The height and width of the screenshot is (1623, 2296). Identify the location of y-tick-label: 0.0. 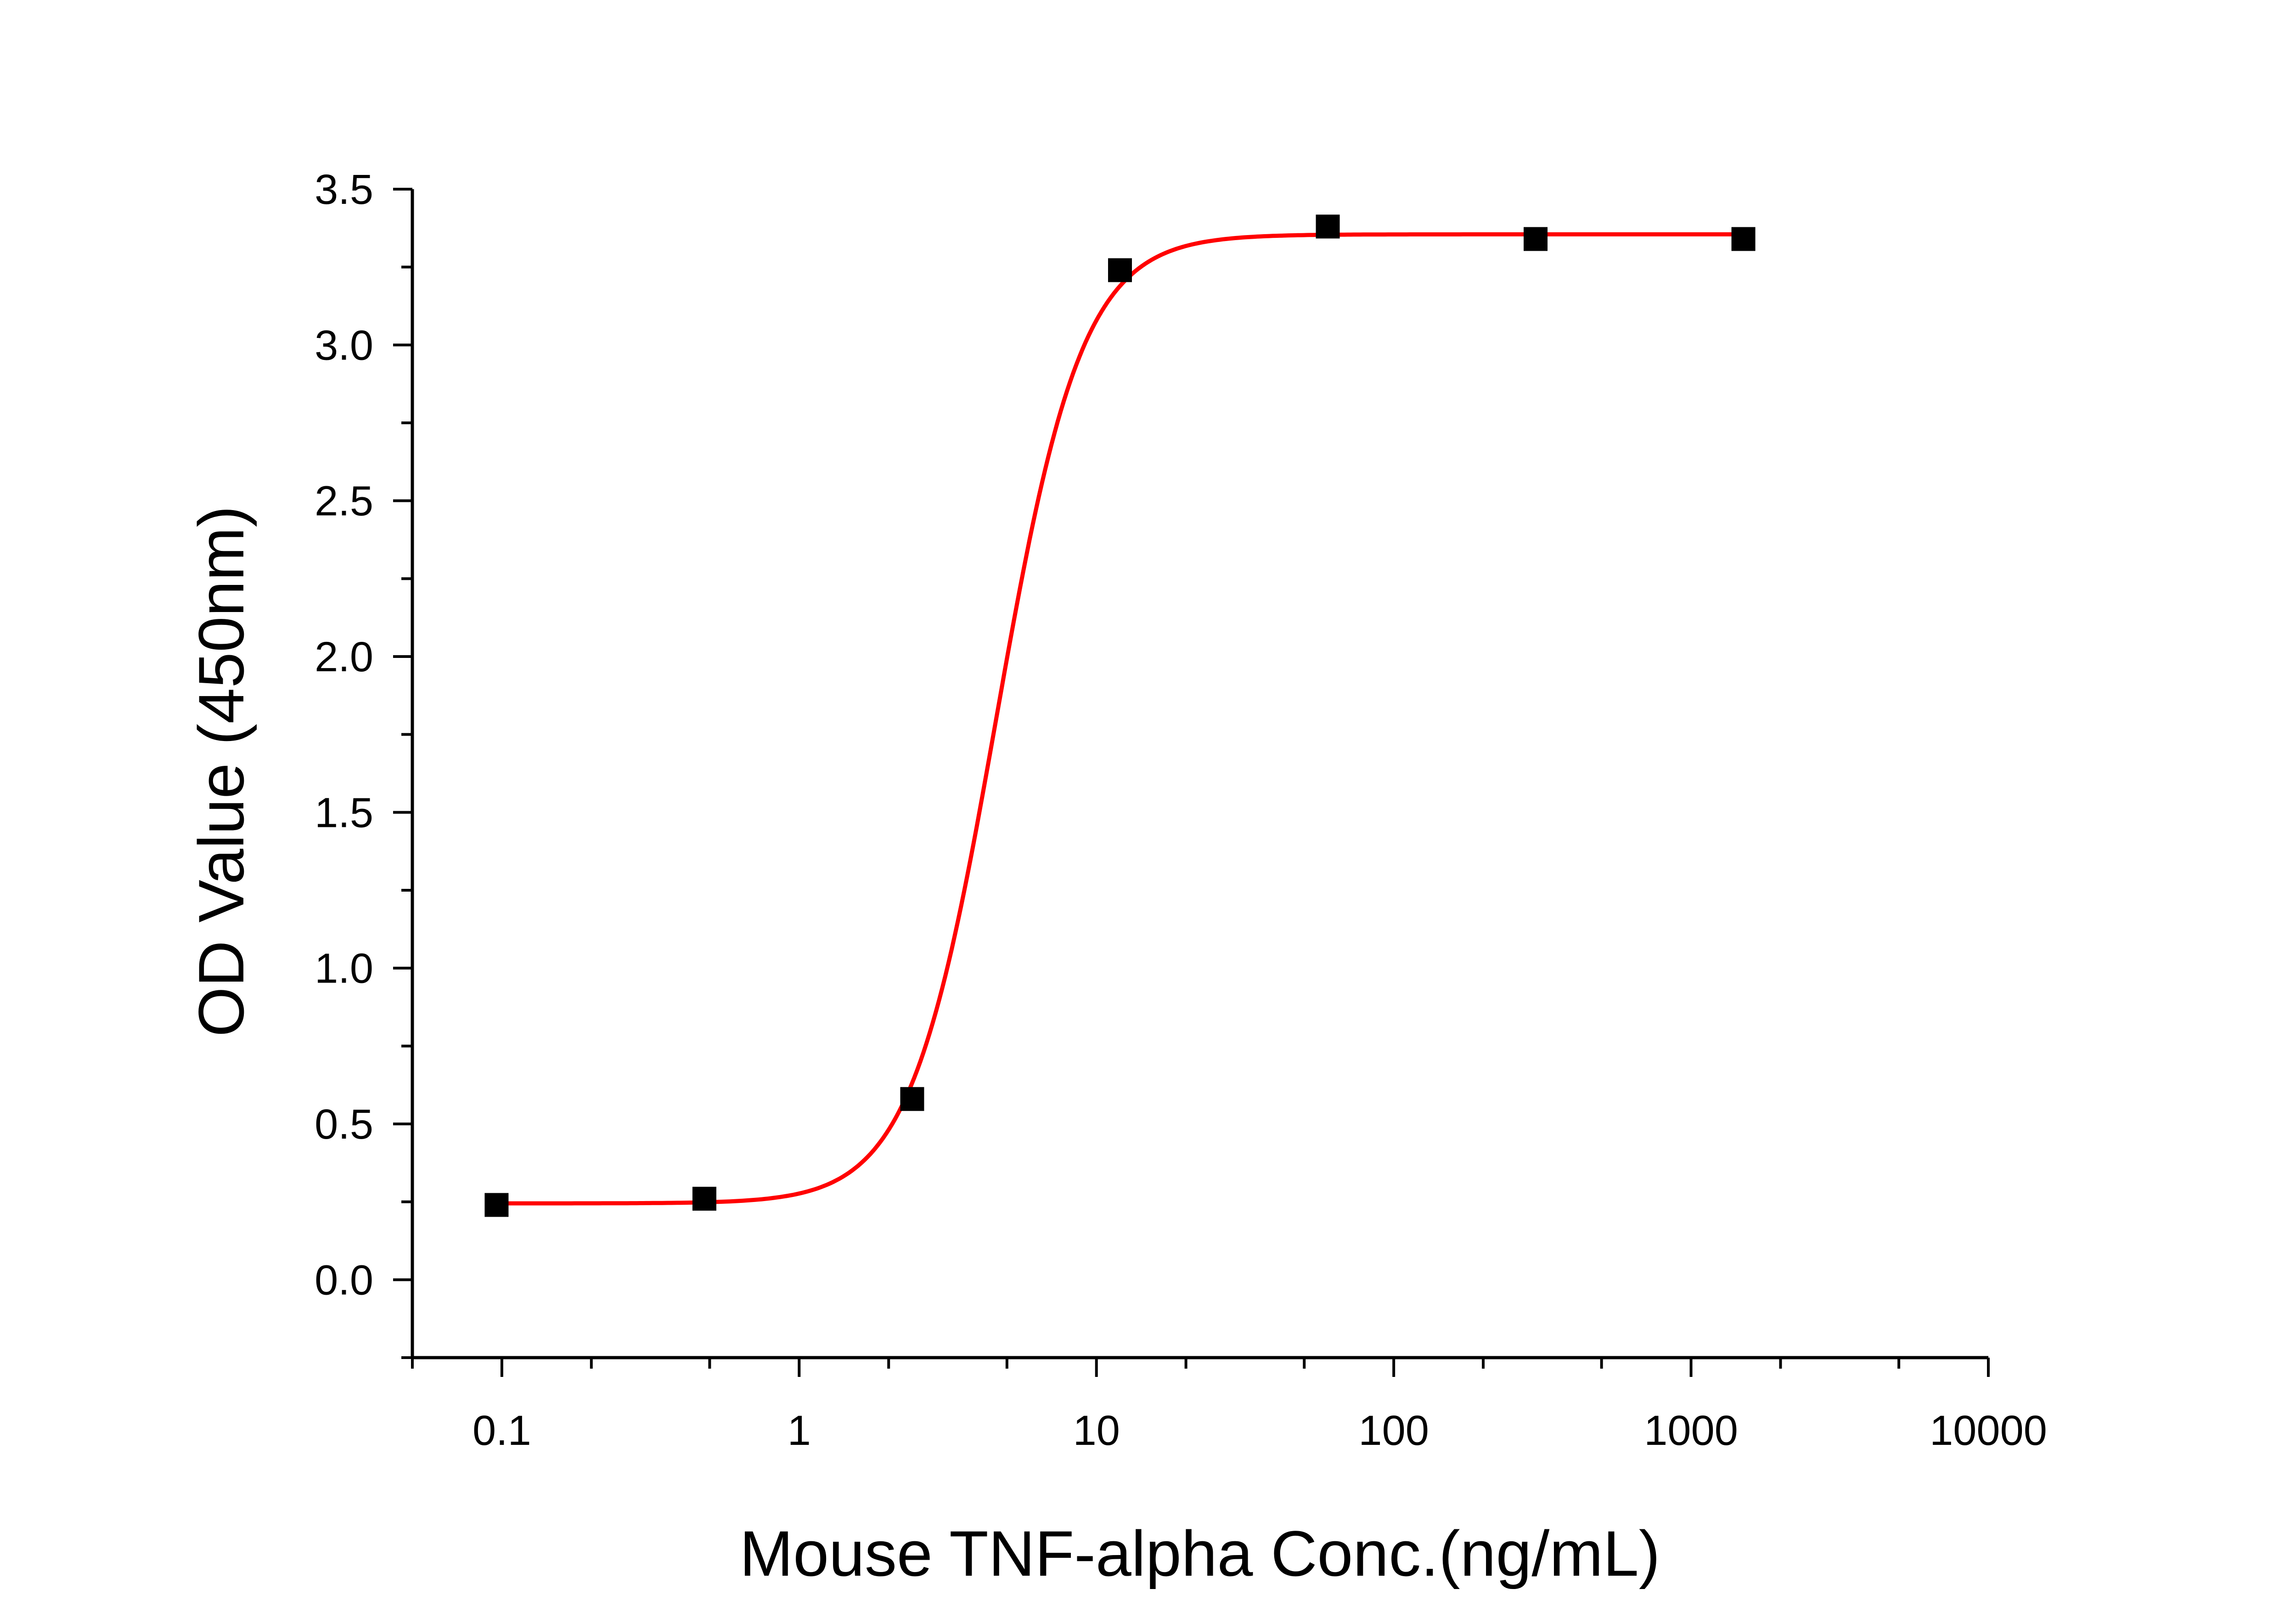
(344, 1280).